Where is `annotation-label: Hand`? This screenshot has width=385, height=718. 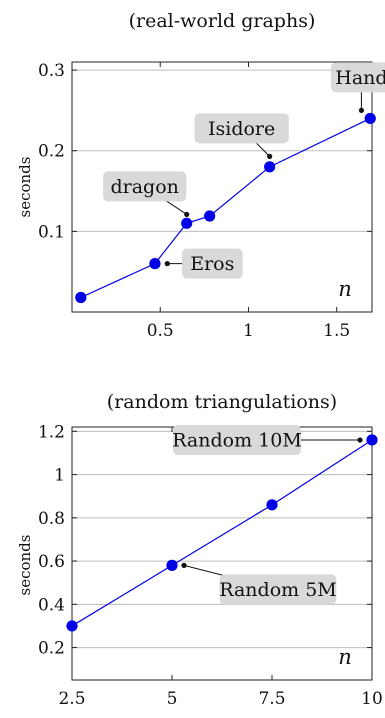
annotation-label: Hand is located at coordinates (360, 78).